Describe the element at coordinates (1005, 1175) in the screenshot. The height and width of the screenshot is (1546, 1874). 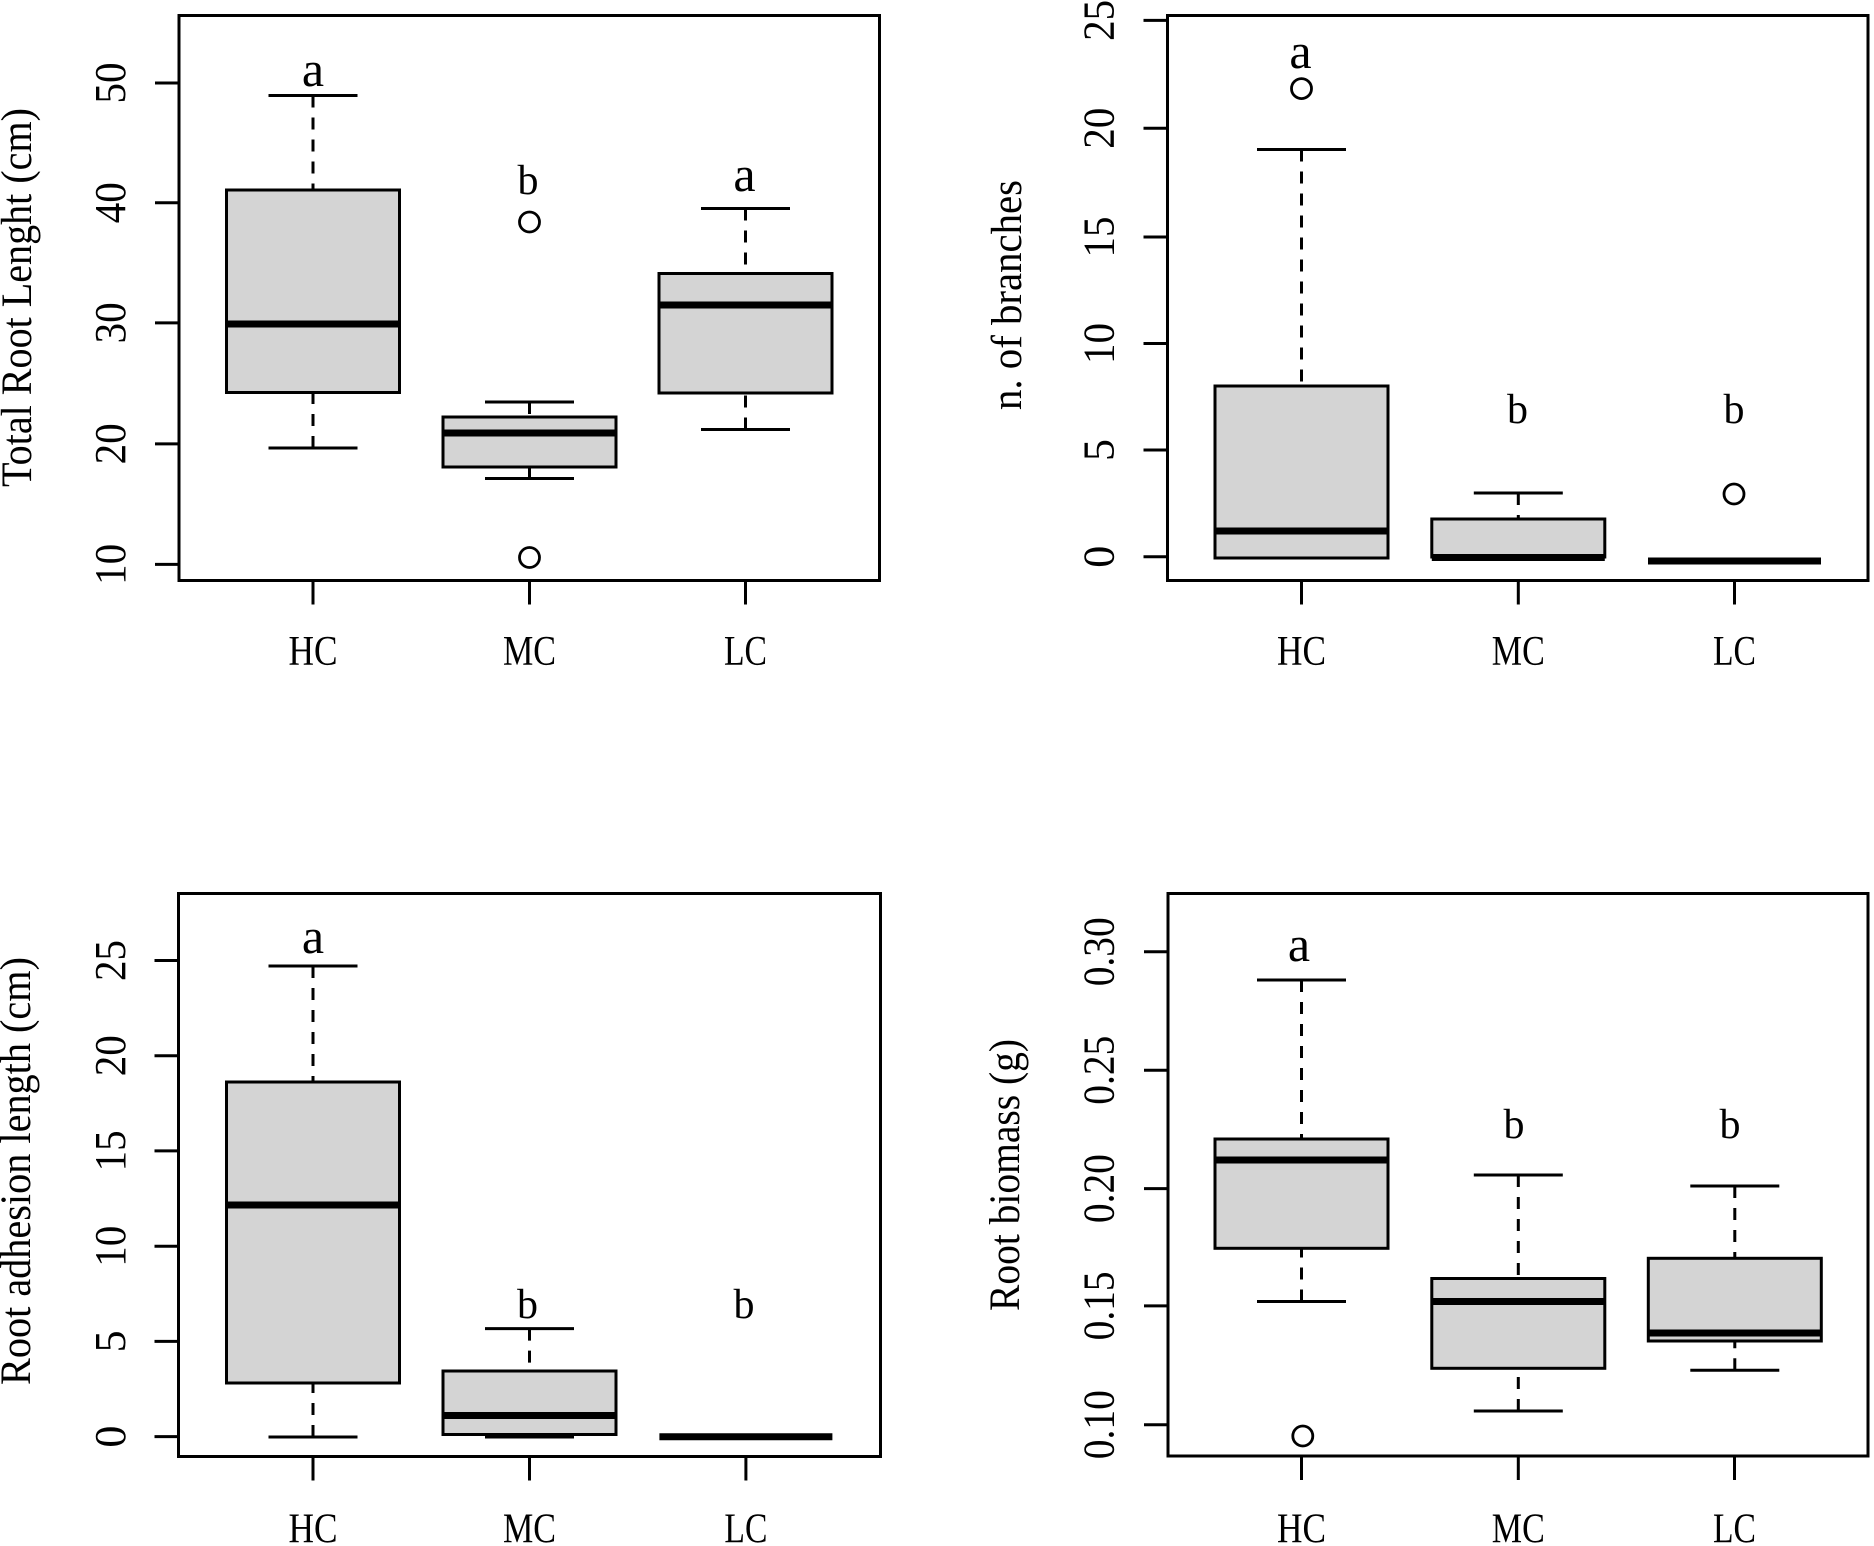
I see `svg-text: Root biomass (g)` at that location.